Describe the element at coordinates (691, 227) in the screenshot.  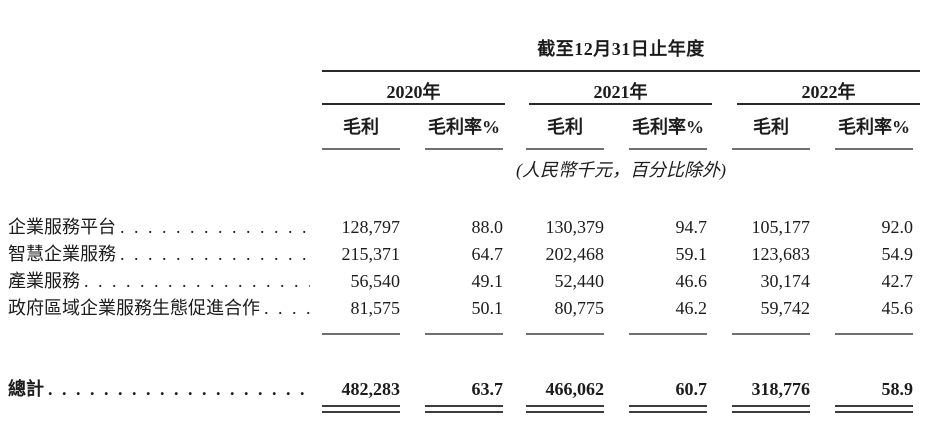
I see `cell-value: 94.7` at that location.